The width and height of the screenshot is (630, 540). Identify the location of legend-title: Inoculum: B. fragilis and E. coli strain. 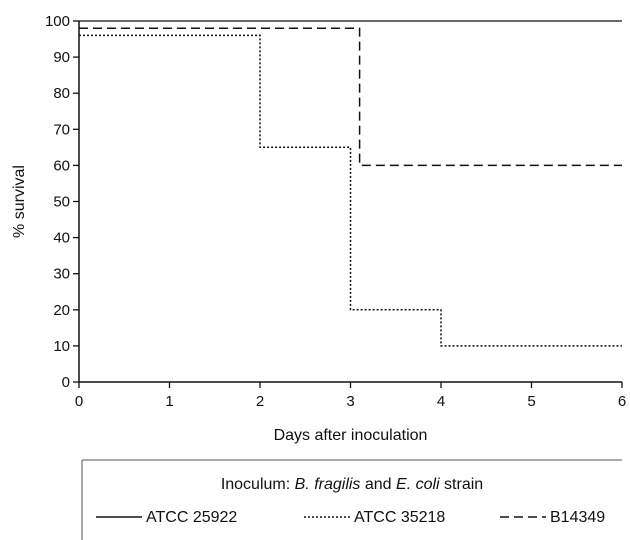
(352, 484).